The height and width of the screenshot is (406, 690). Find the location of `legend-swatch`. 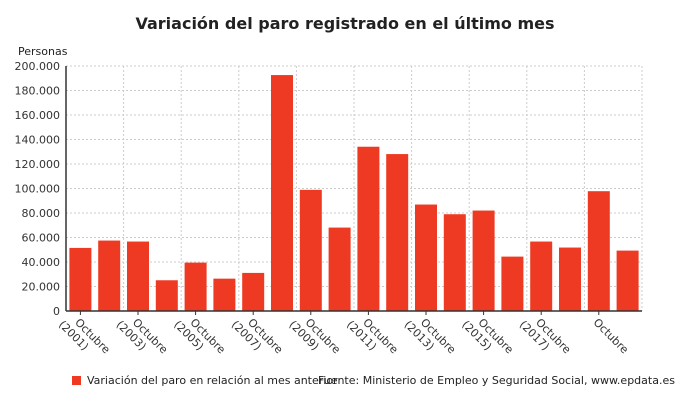

legend-swatch is located at coordinates (76, 380).